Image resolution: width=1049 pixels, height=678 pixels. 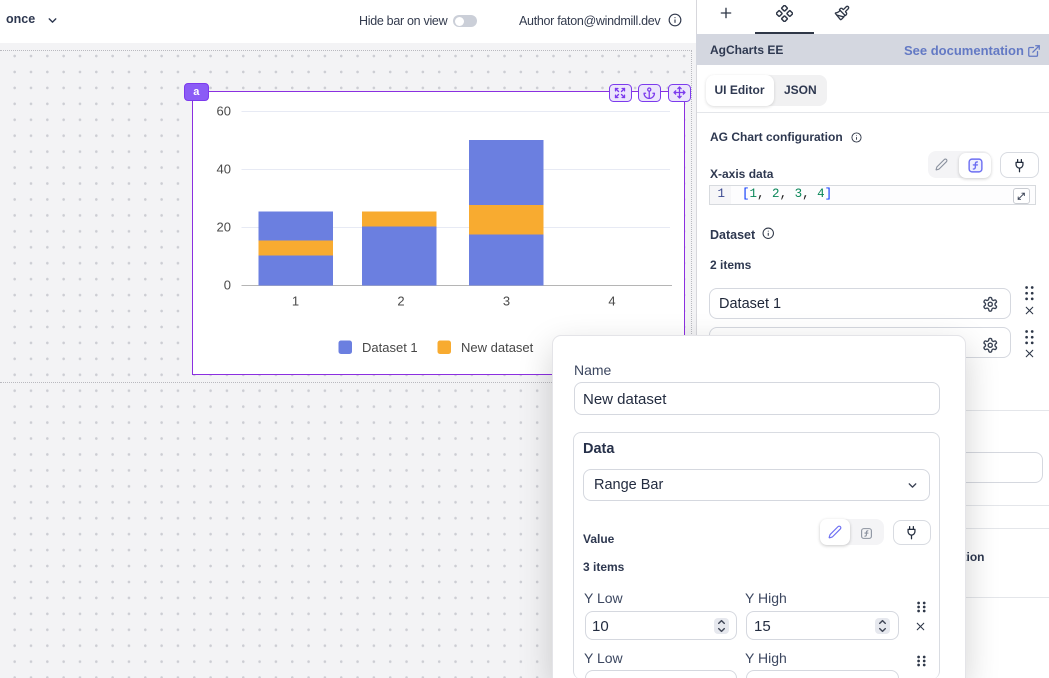 I want to click on svg-text: 1, so click(x=294, y=301).